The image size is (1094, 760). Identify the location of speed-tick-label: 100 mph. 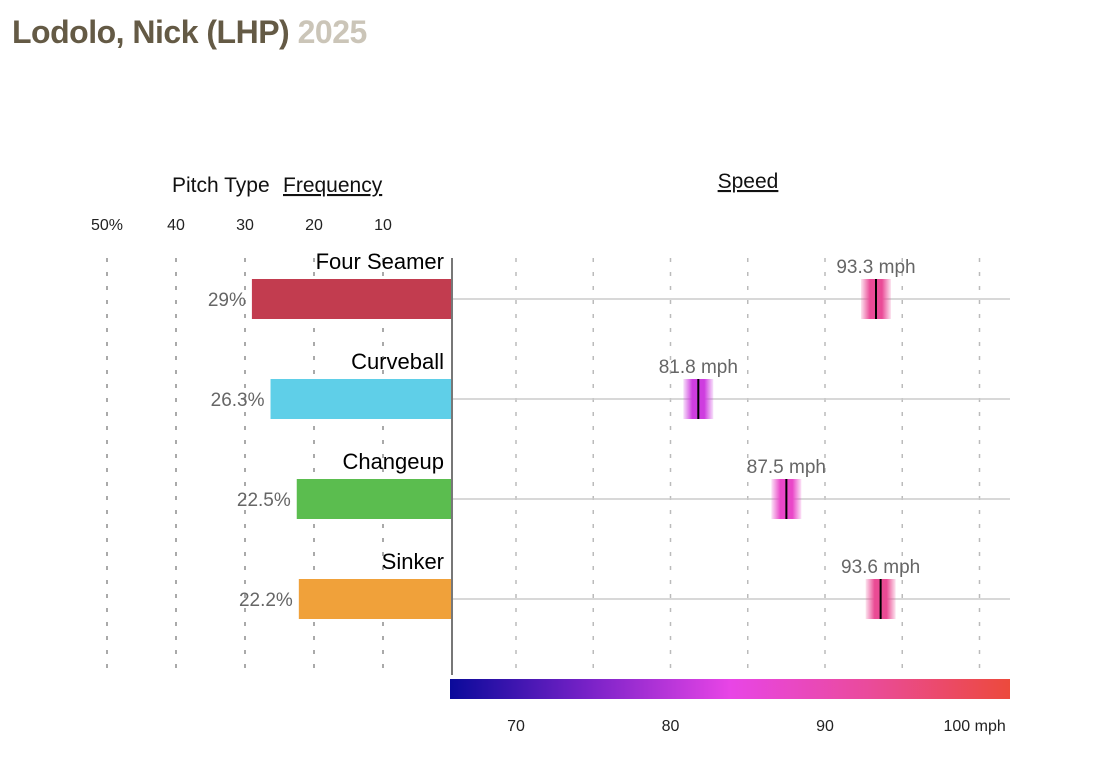
(975, 726).